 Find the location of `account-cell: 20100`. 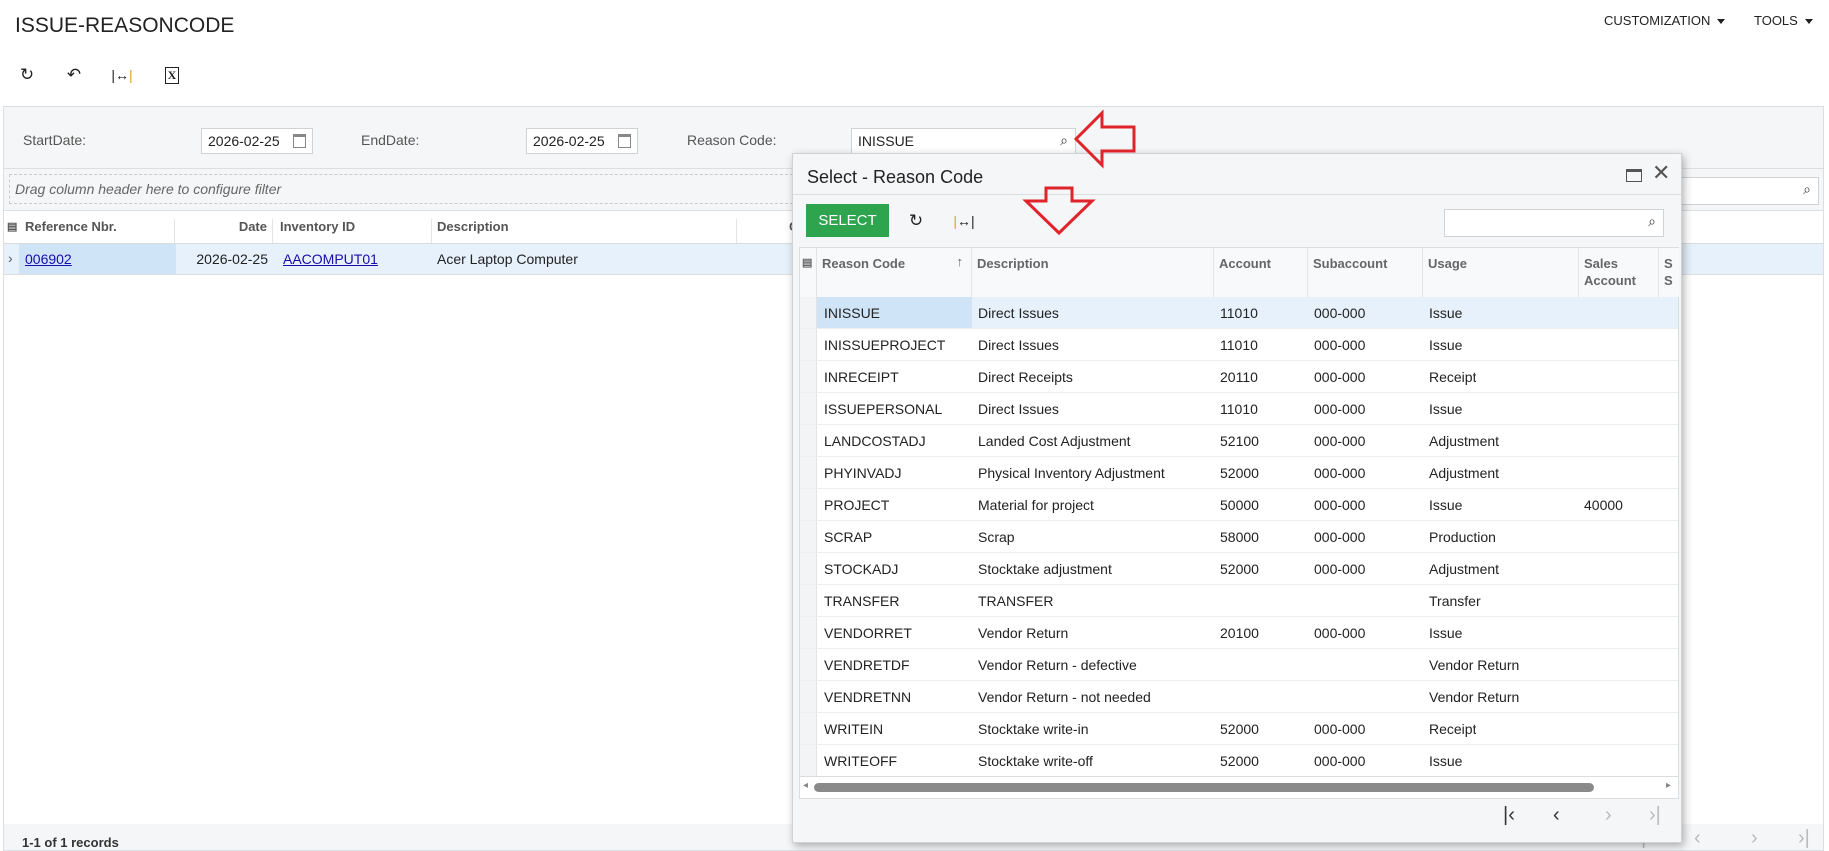

account-cell: 20100 is located at coordinates (1239, 633).